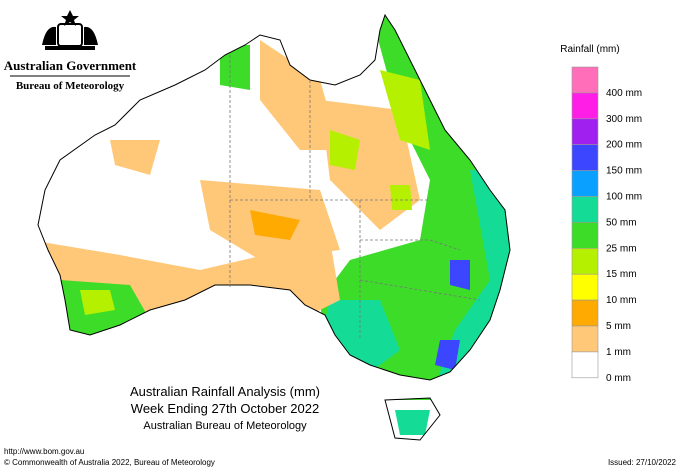  What do you see at coordinates (225, 426) in the screenshot?
I see `caption-source: Australian Bureau of Meteorology` at bounding box center [225, 426].